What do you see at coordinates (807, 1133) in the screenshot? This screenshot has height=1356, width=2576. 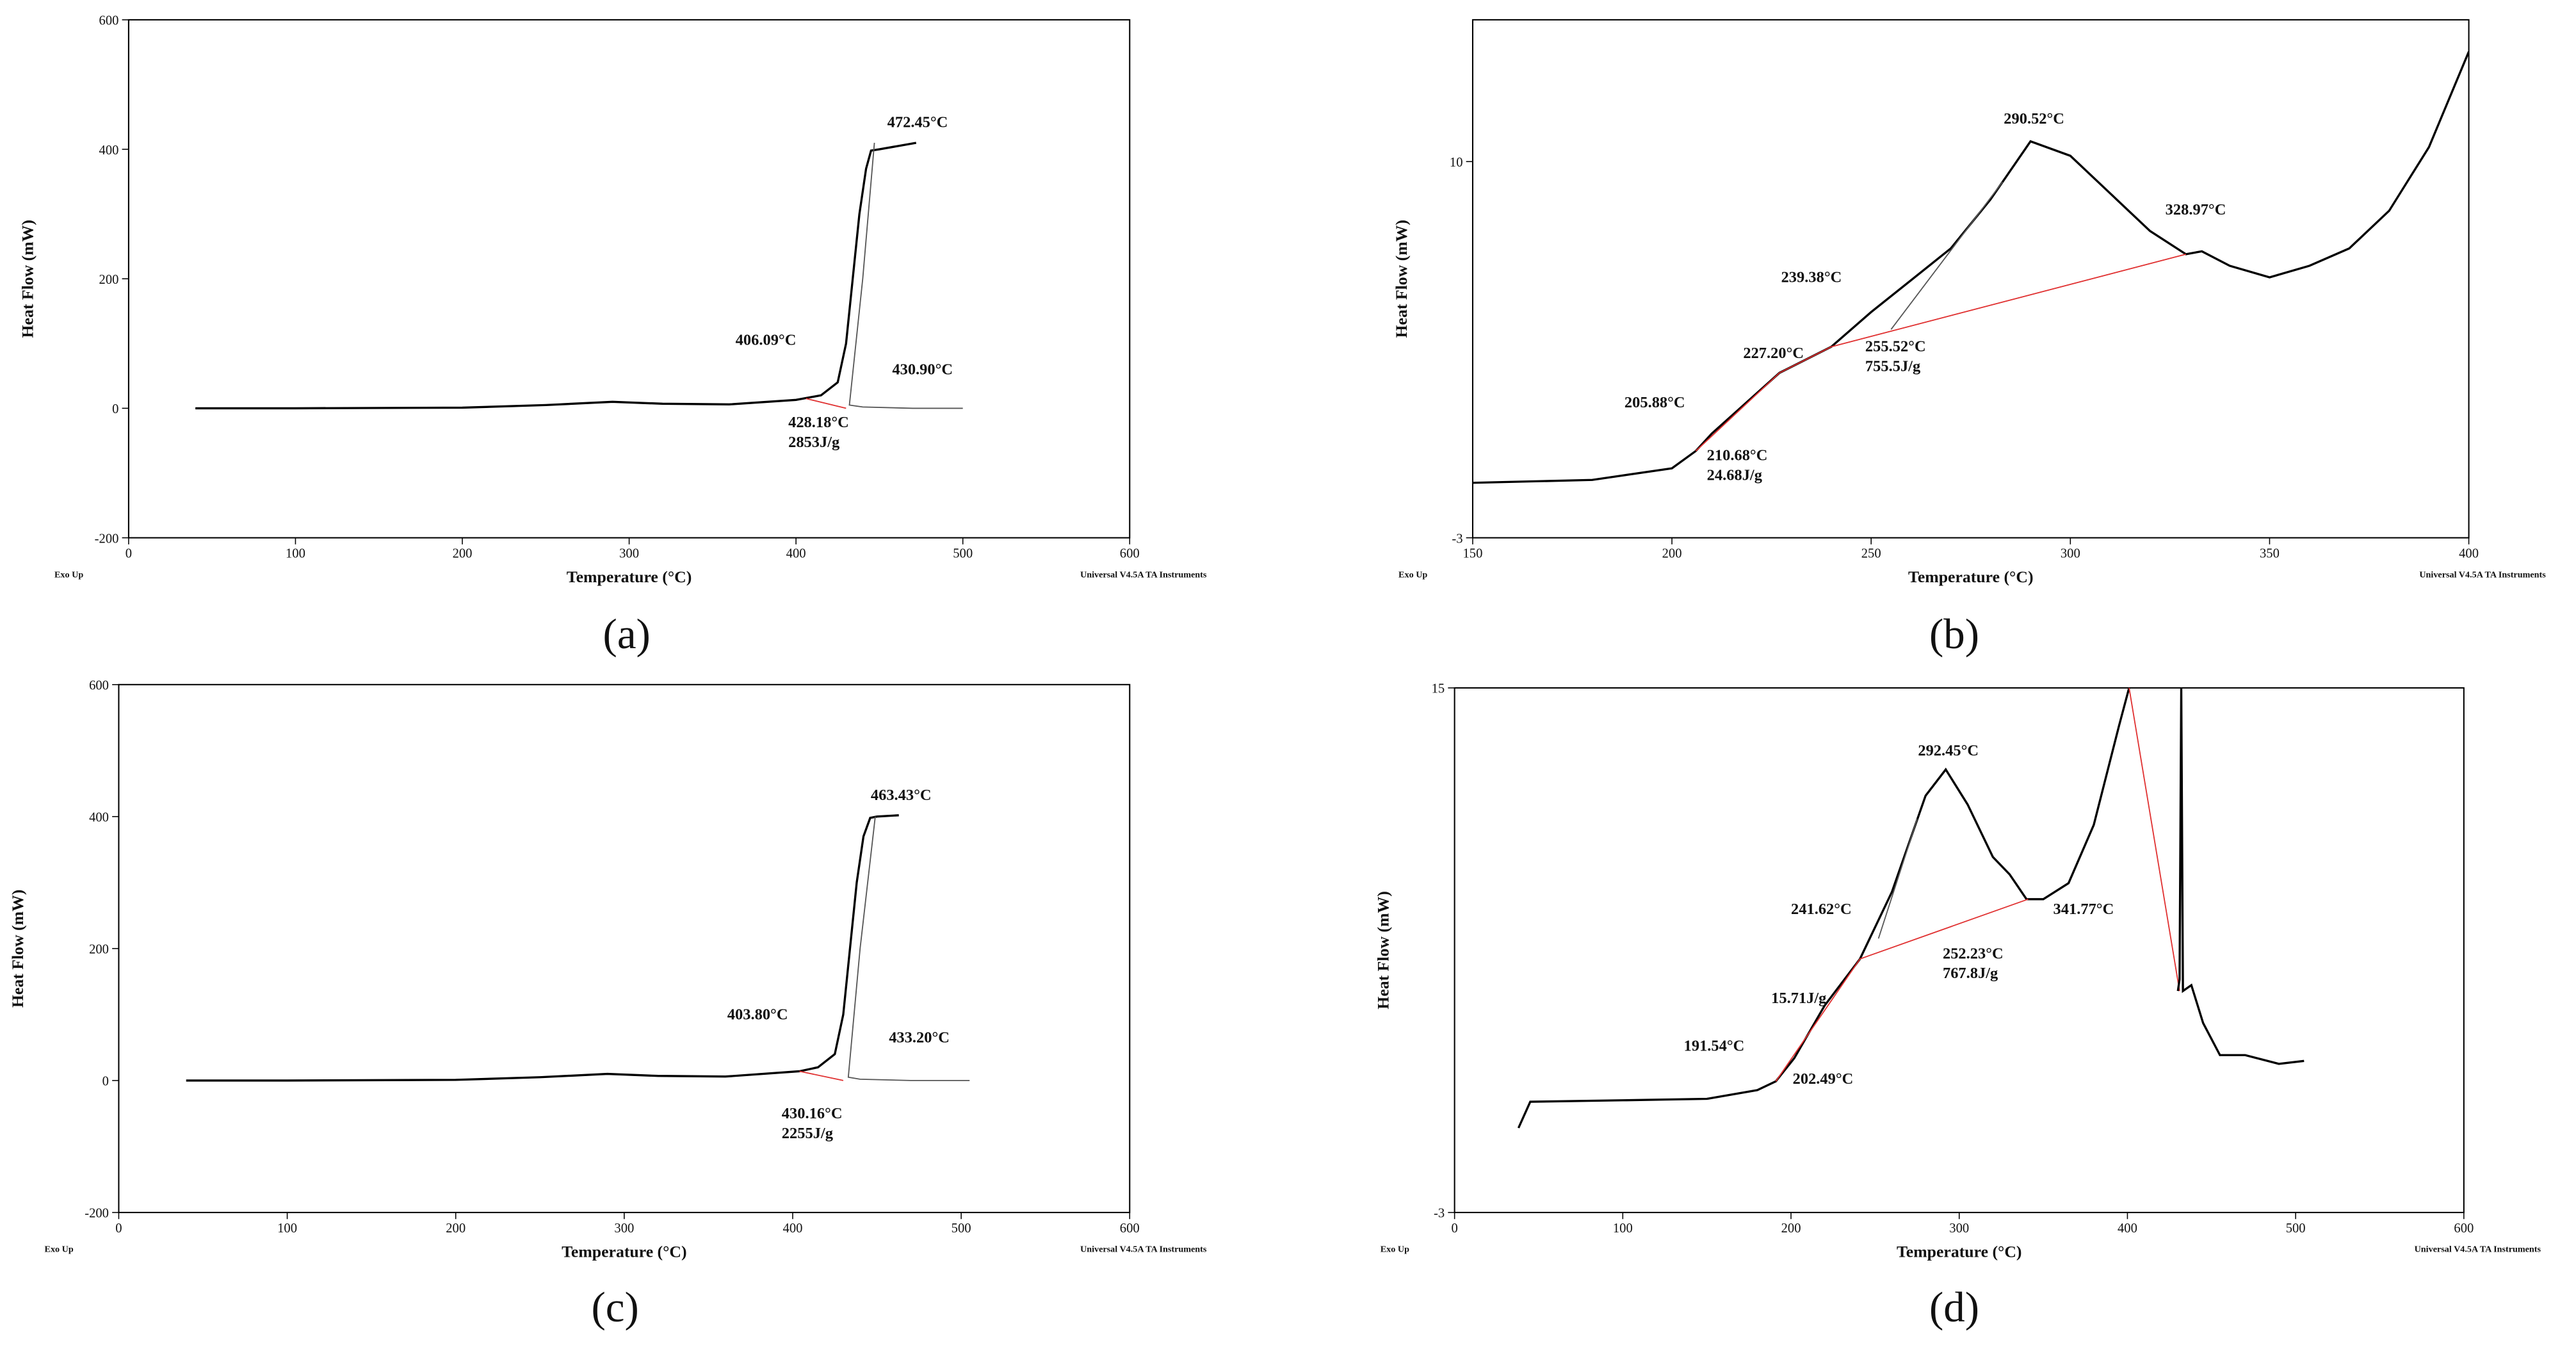 I see `annotation: 2255J/g` at bounding box center [807, 1133].